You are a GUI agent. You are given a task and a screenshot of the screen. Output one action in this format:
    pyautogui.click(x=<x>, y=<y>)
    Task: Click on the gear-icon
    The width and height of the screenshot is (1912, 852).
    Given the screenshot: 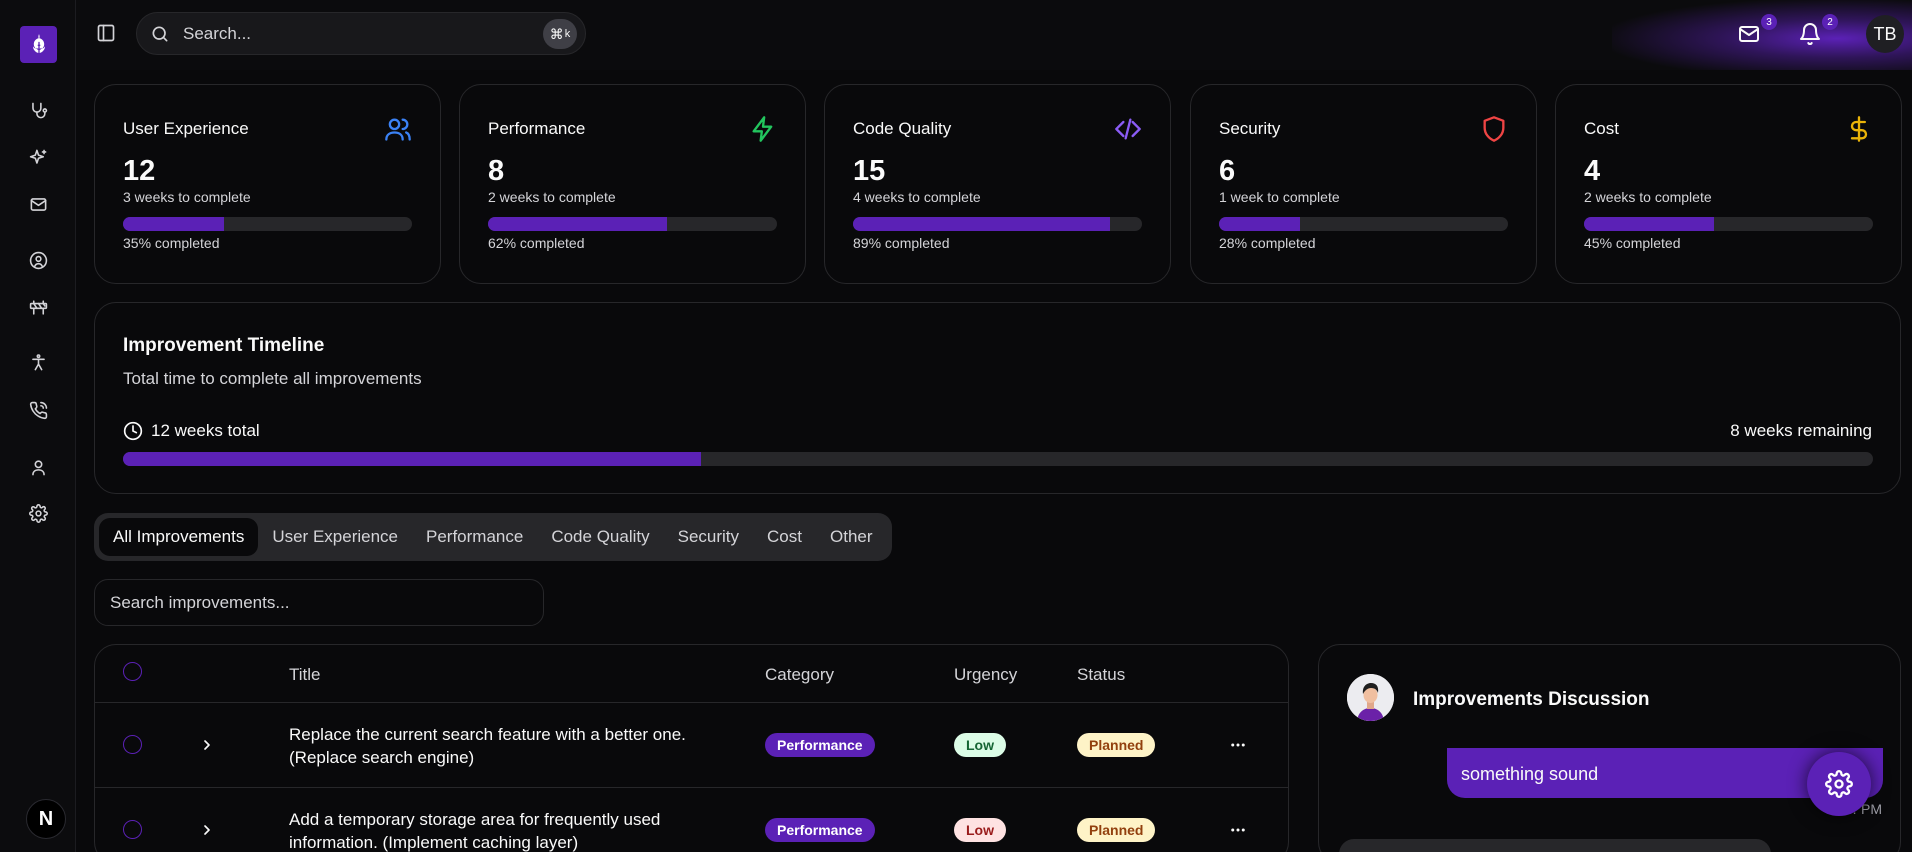 What is the action you would take?
    pyautogui.click(x=1839, y=784)
    